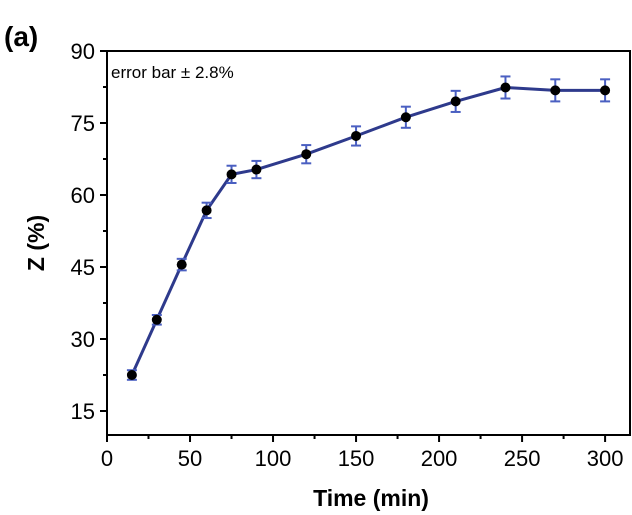 This screenshot has width=632, height=515. What do you see at coordinates (83, 411) in the screenshot?
I see `y-tick-label: 15` at bounding box center [83, 411].